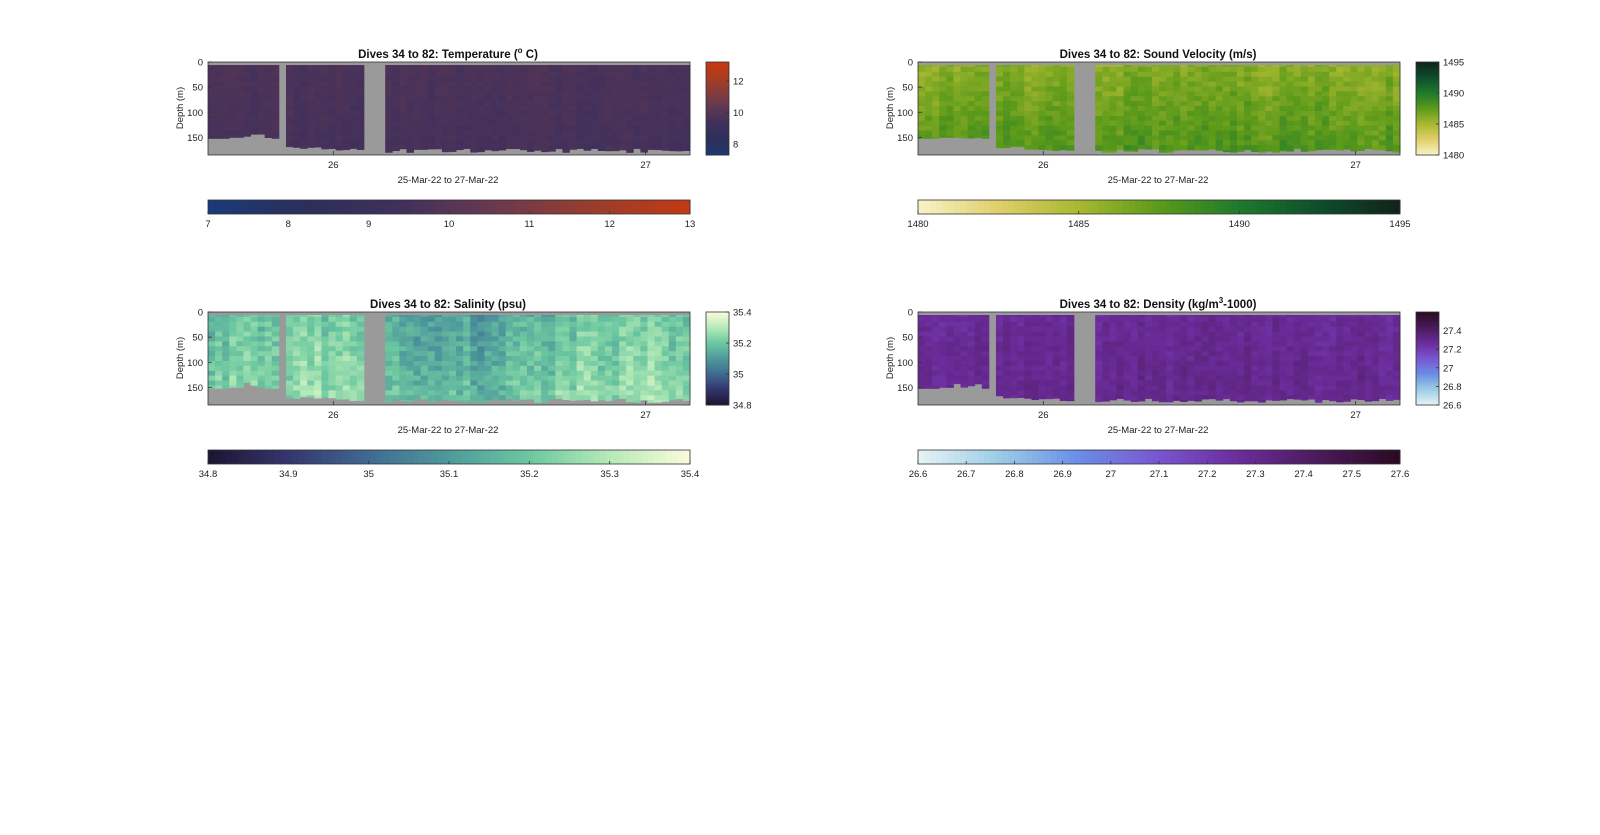 The height and width of the screenshot is (835, 1600). Describe the element at coordinates (905, 113) in the screenshot. I see `y-tick-label: 100` at that location.